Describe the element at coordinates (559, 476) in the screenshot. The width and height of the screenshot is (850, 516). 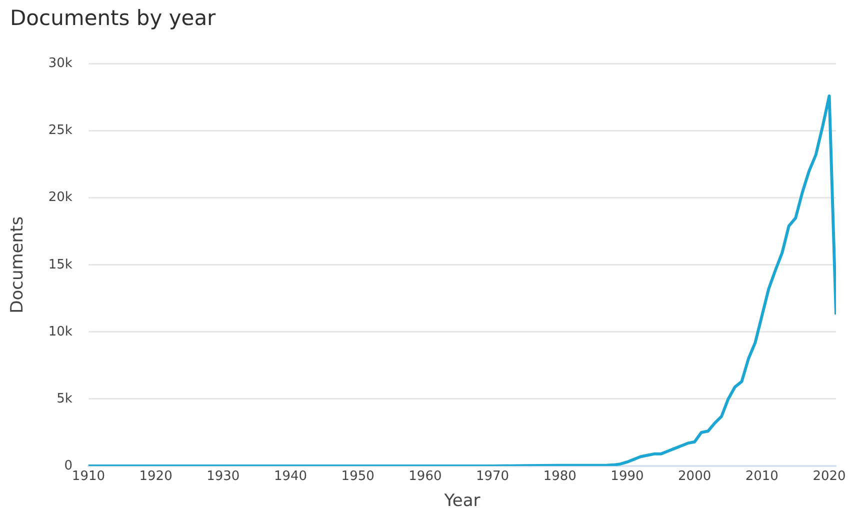
I see `x-tick-label: 1980` at that location.